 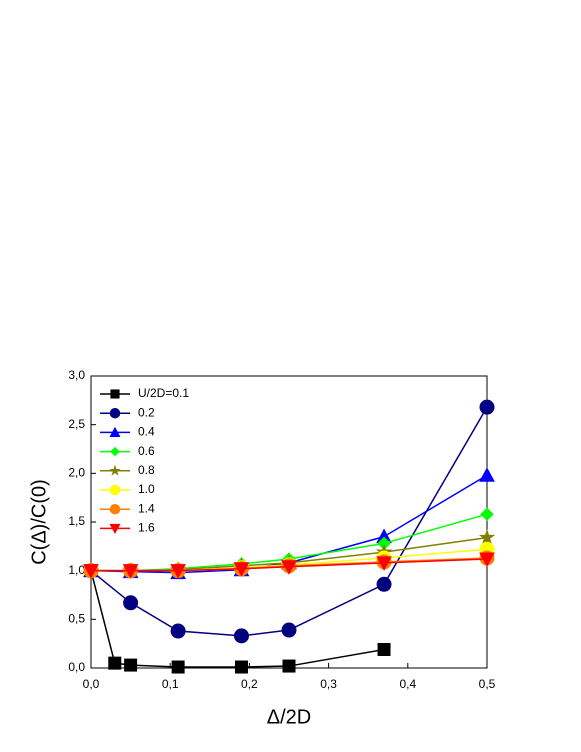 What do you see at coordinates (76, 424) in the screenshot?
I see `y-tick-label: 2,5` at bounding box center [76, 424].